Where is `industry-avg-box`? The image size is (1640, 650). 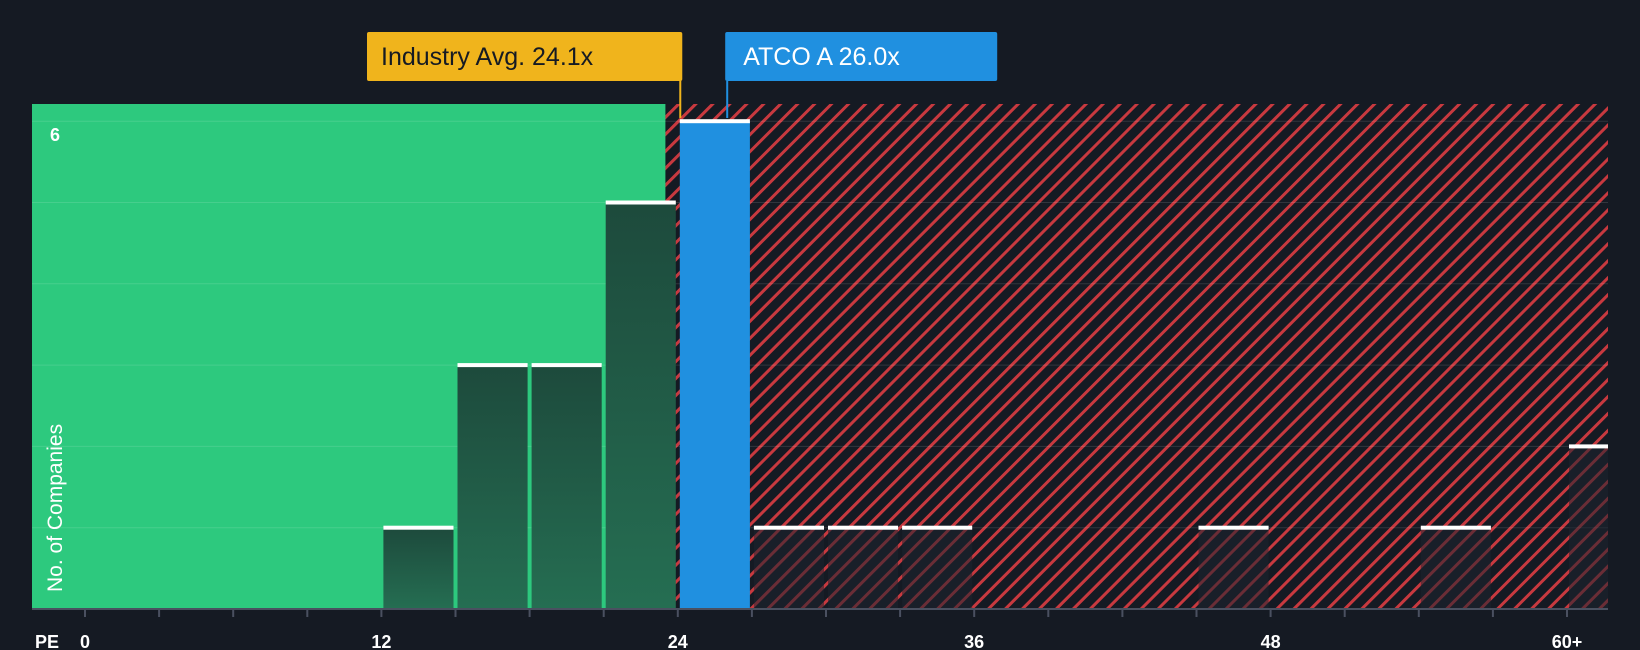 industry-avg-box is located at coordinates (525, 56).